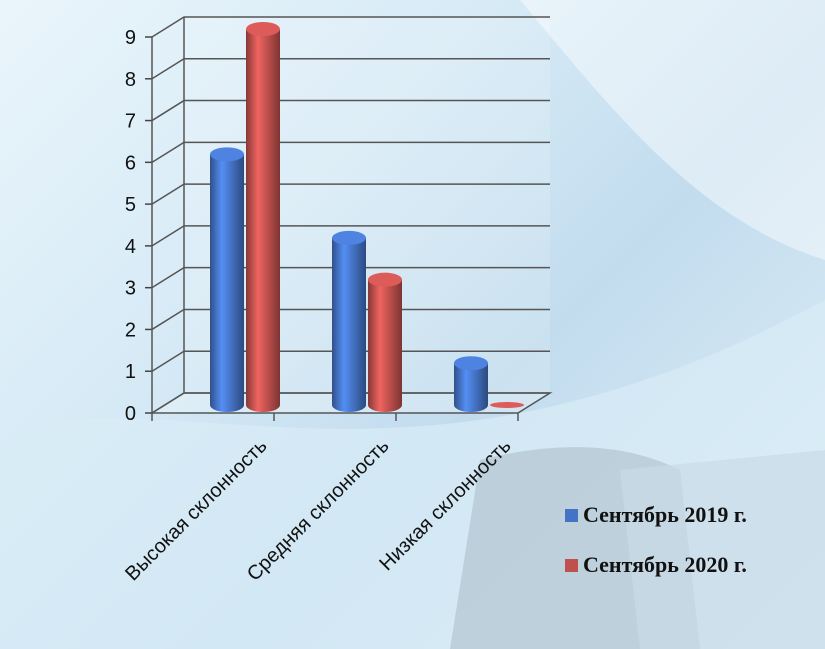  What do you see at coordinates (130, 247) in the screenshot?
I see `y-tick-label: 4` at bounding box center [130, 247].